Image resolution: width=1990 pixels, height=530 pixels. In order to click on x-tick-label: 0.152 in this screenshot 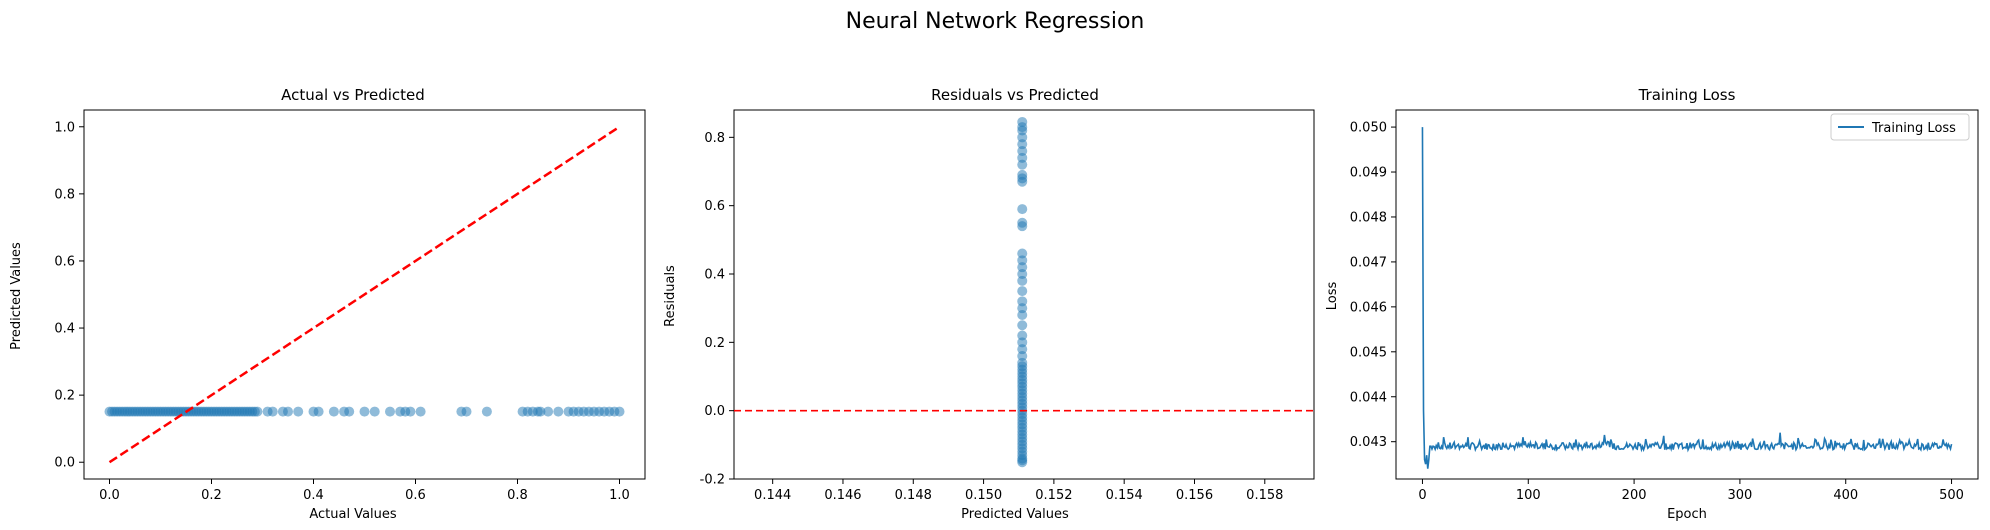, I will do `click(1053, 495)`.